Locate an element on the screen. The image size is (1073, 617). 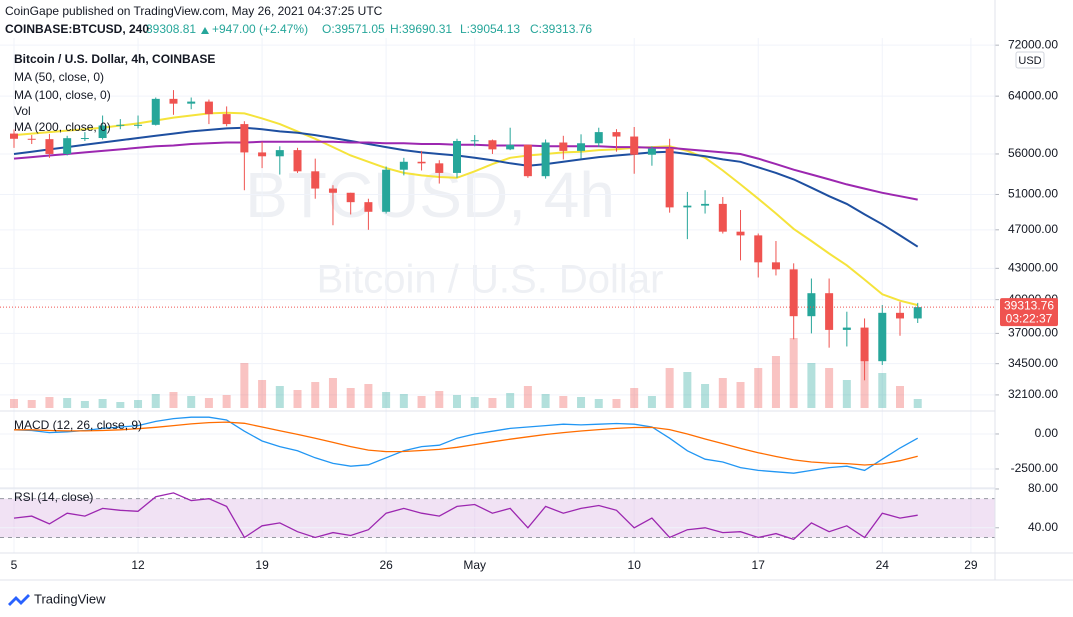
countdown: 03:22:37 is located at coordinates (1029, 318).